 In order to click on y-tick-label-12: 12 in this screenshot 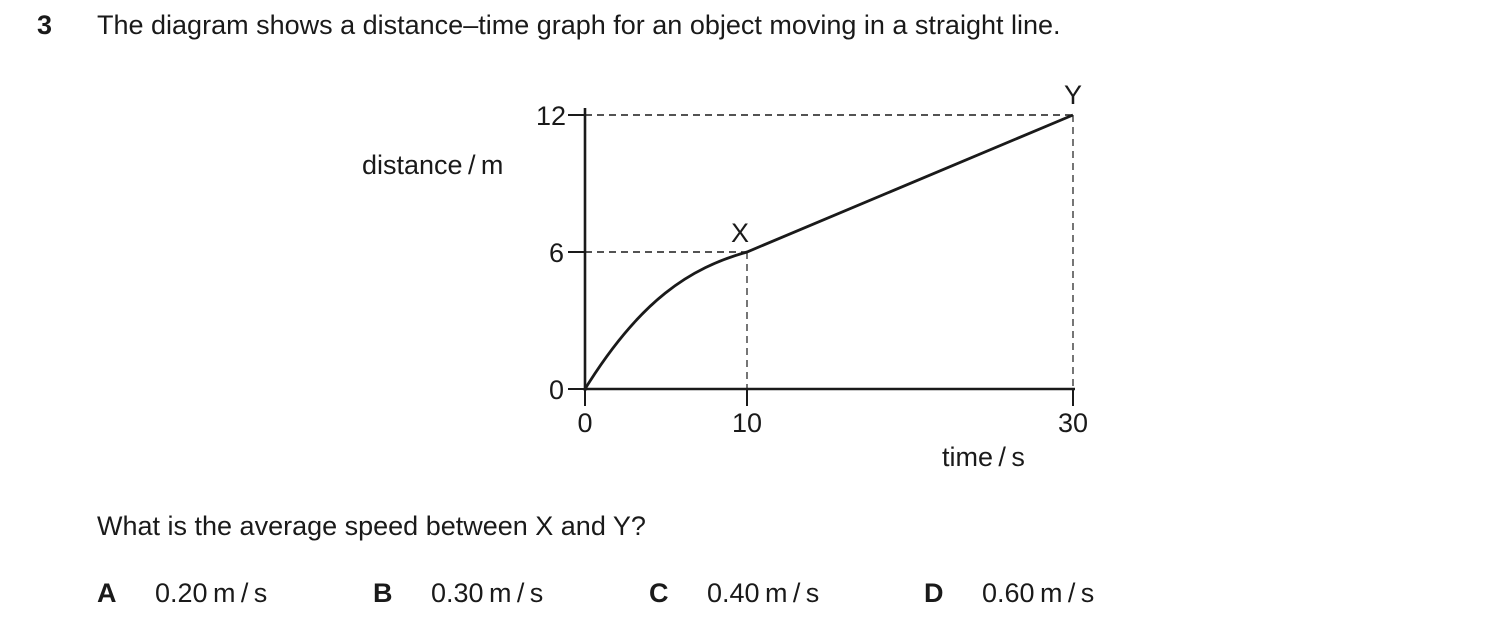, I will do `click(551, 116)`.